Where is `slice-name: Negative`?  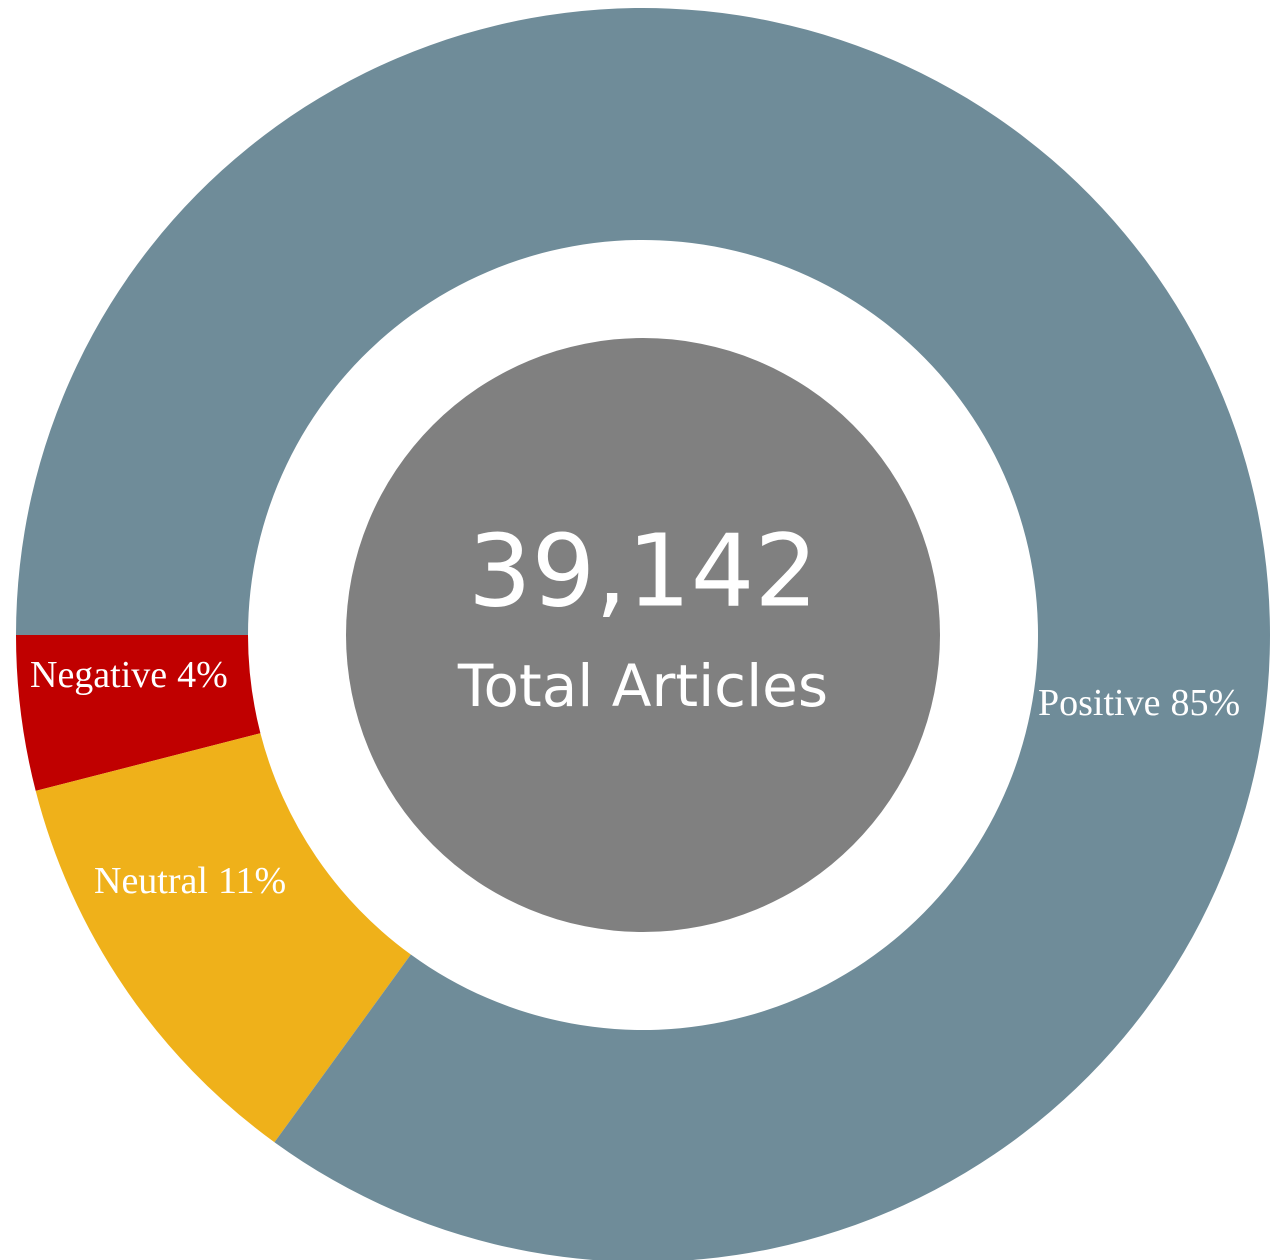 slice-name: Negative is located at coordinates (98, 675).